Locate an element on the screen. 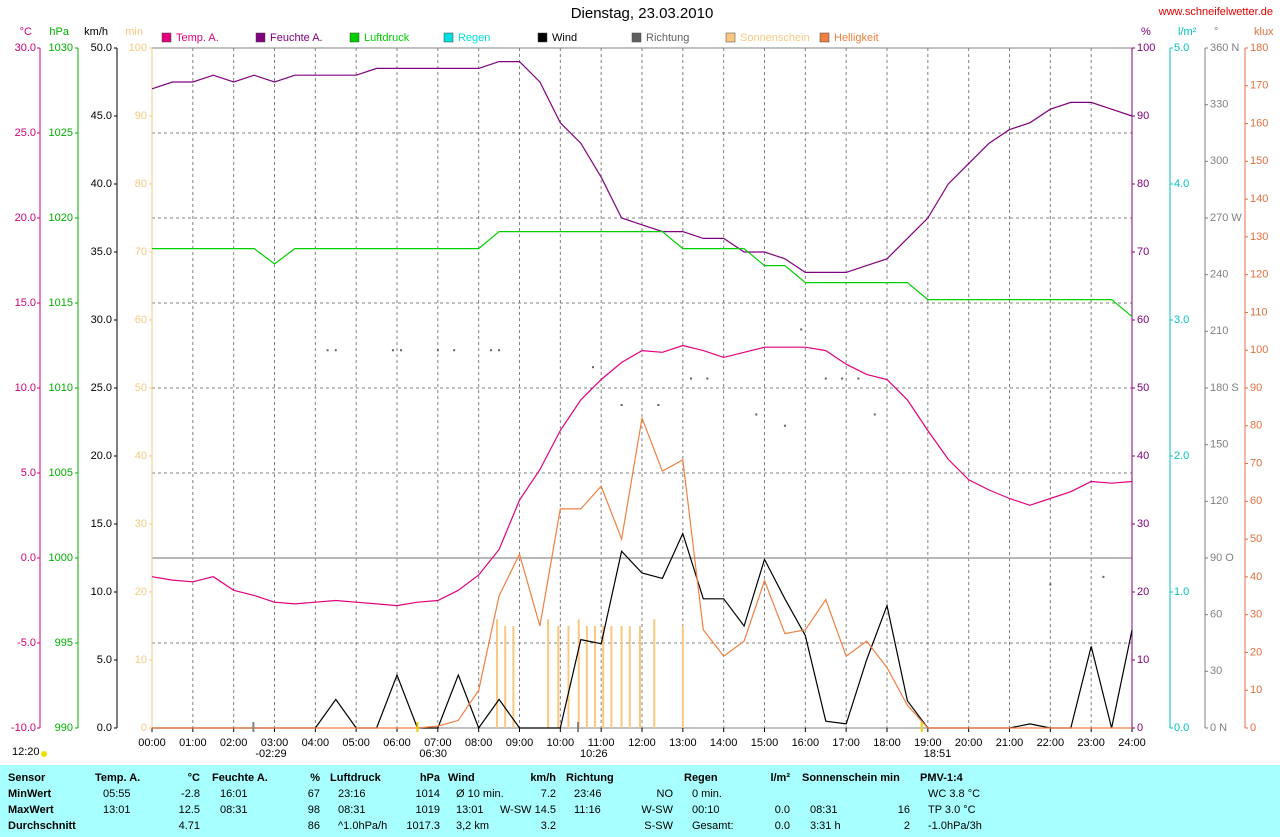 The image size is (1280, 837). y-tick-label: 60 is located at coordinates (1256, 501).